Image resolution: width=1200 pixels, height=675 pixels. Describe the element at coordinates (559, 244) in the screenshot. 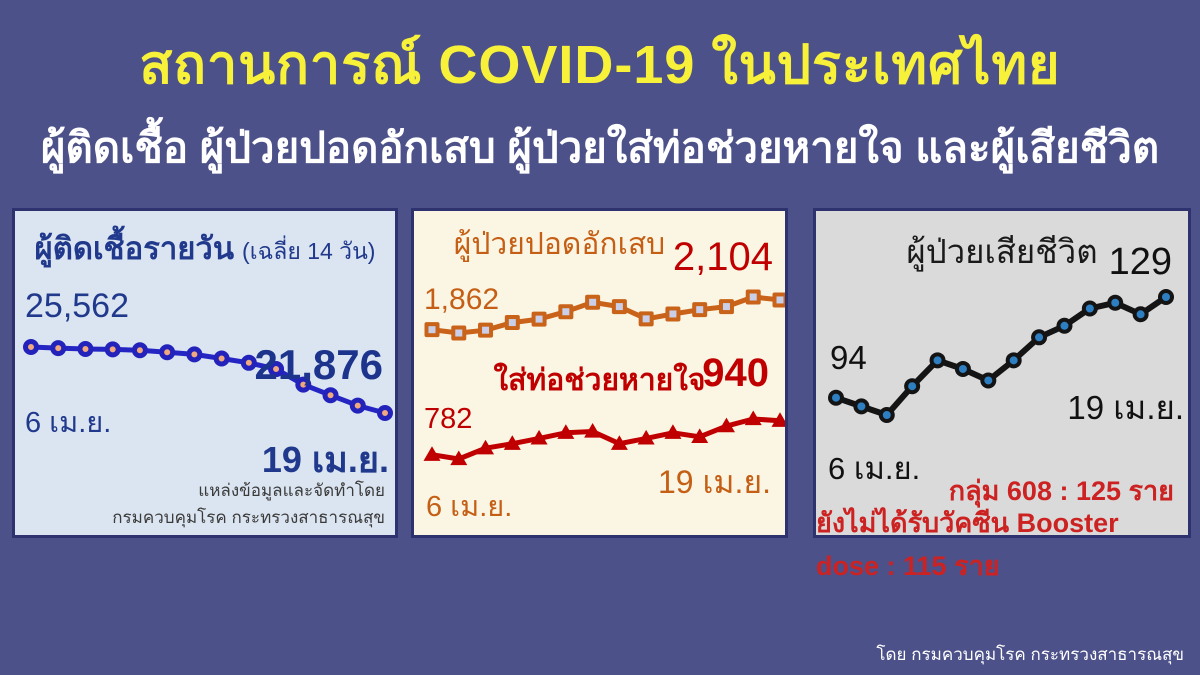

I see `pneumonia-title: ผู้ป่วยปอดอักเสบ` at that location.